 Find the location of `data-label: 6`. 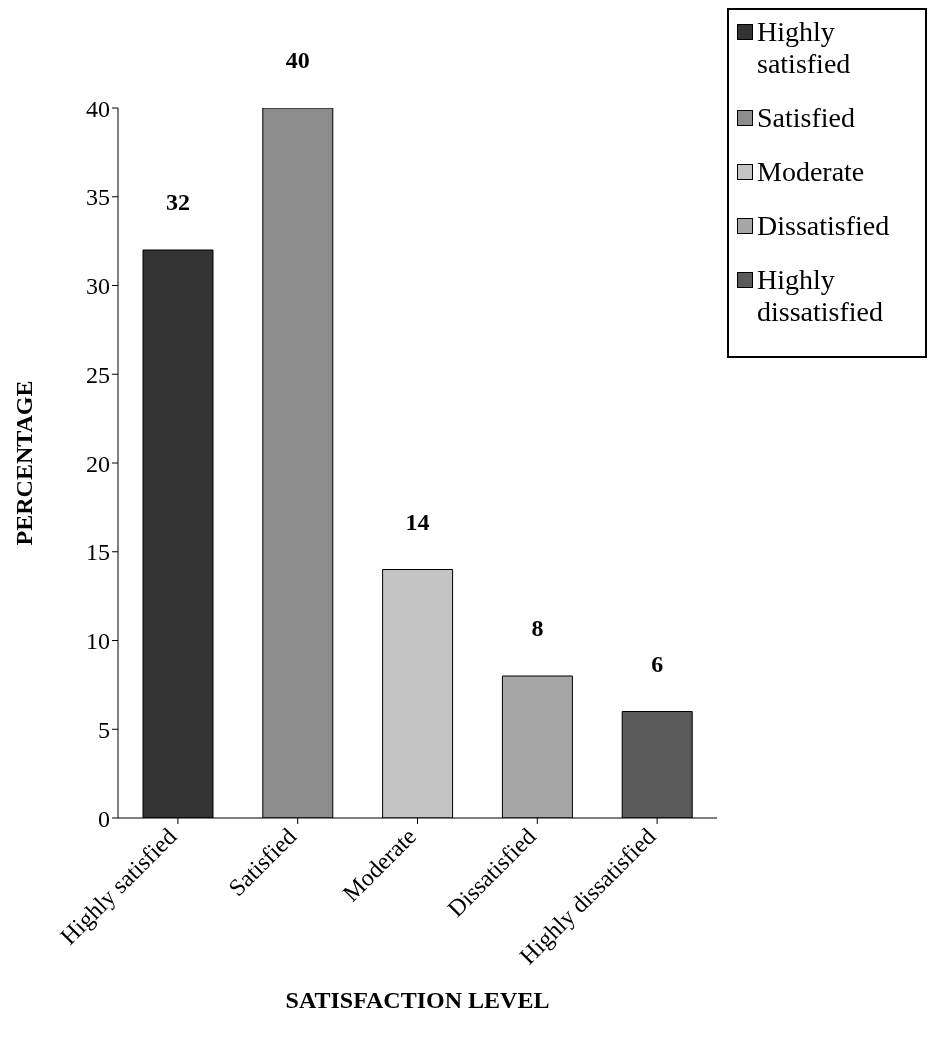

data-label: 6 is located at coordinates (657, 663).